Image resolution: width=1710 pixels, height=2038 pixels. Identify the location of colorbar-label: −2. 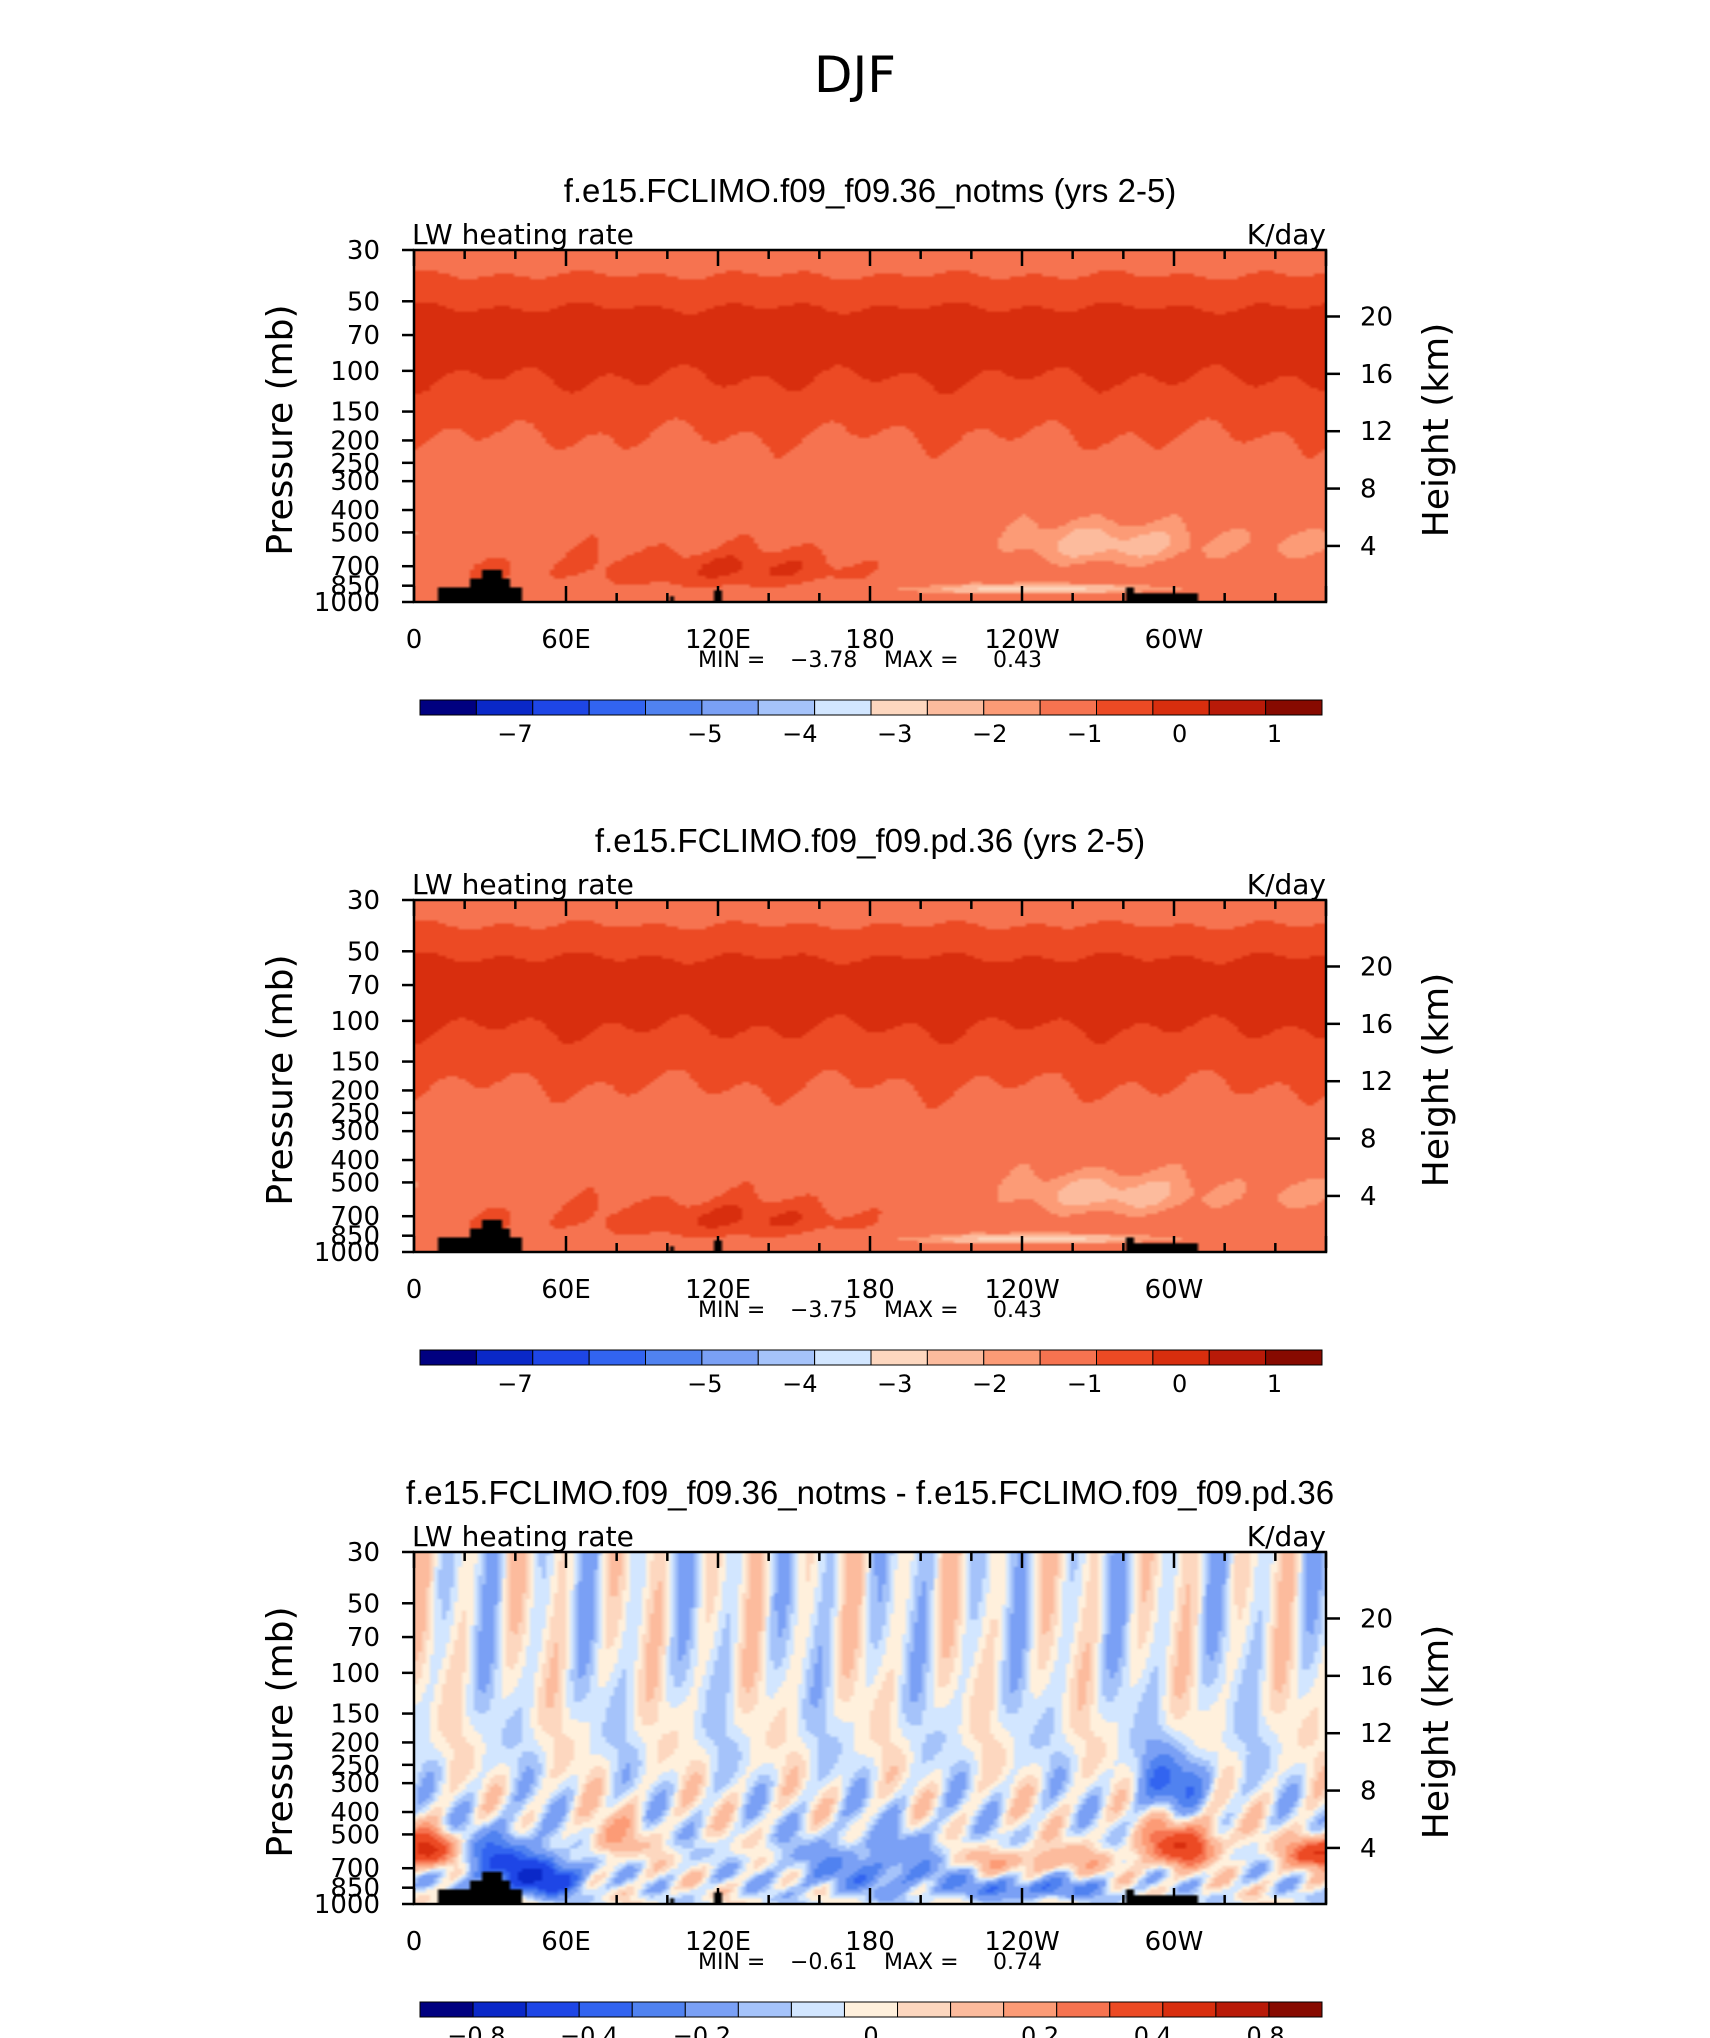
(989, 1384).